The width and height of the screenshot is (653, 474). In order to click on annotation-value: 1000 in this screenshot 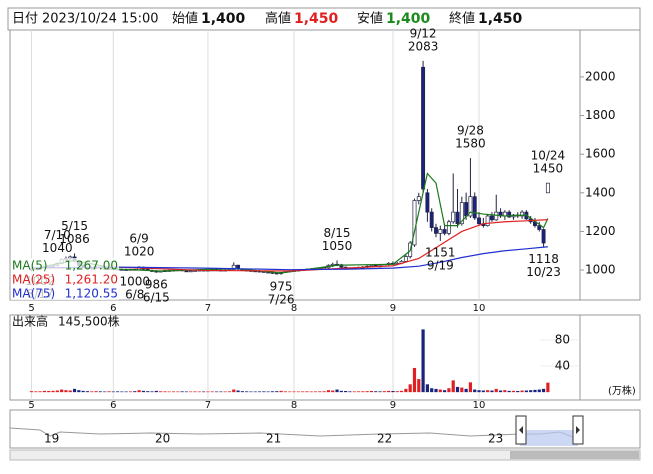, I will do `click(135, 282)`.